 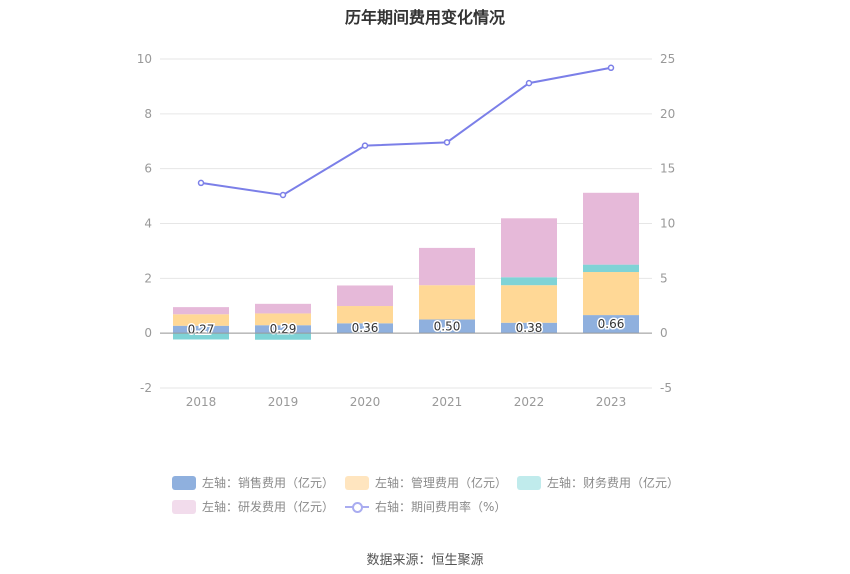 I want to click on data-label: 0.50, so click(x=447, y=326).